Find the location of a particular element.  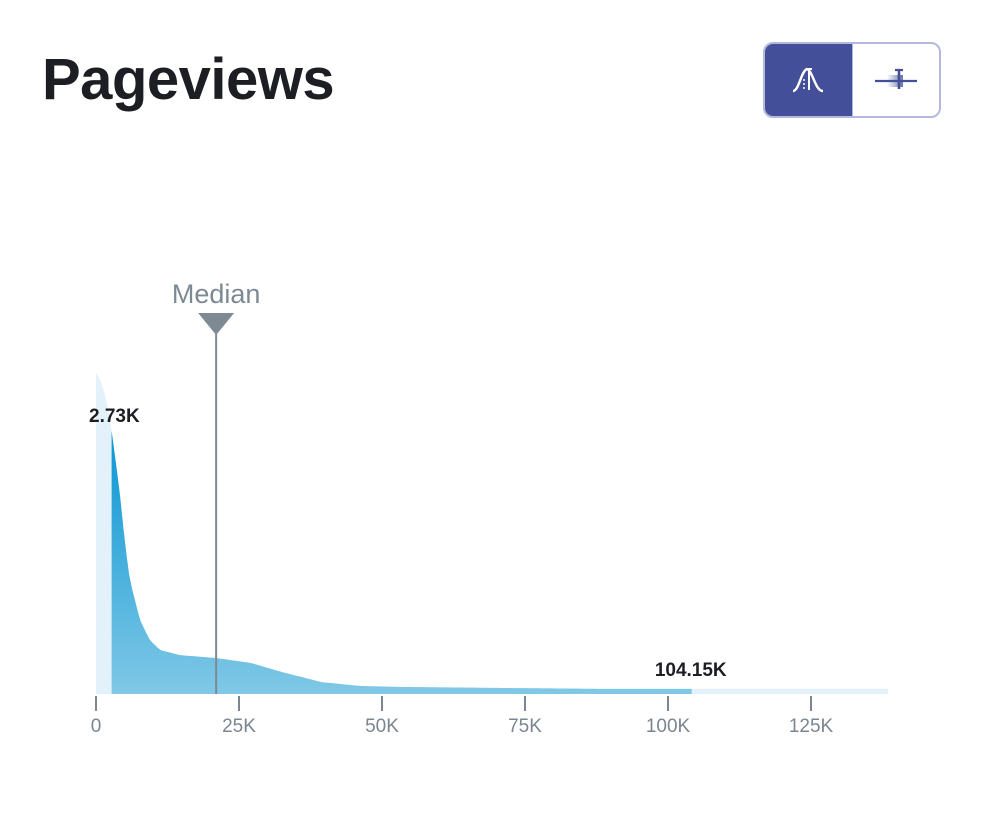

page-title: Pageviews is located at coordinates (188, 79).